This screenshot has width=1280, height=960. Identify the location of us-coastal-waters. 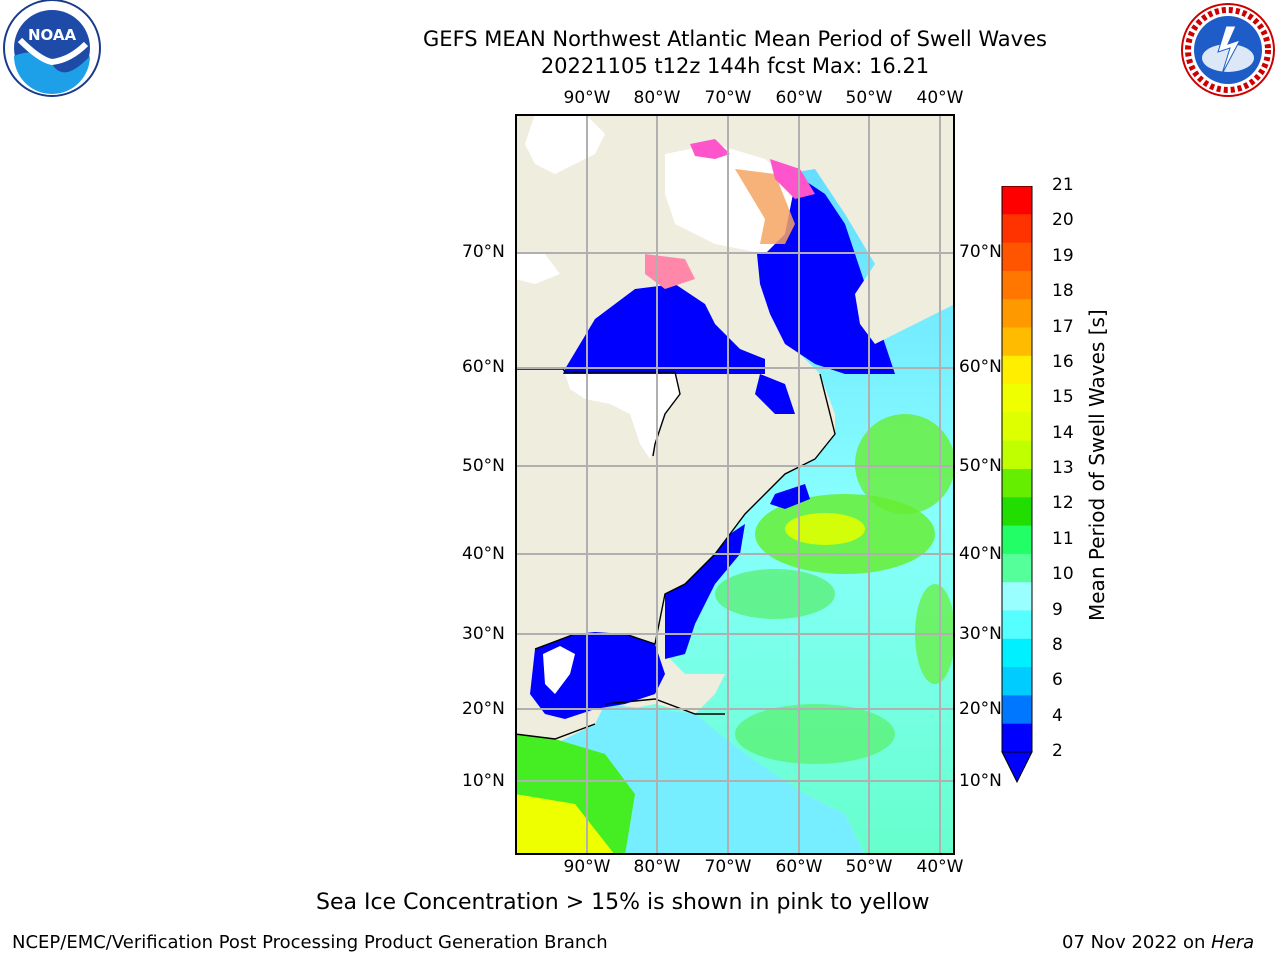
(705, 591).